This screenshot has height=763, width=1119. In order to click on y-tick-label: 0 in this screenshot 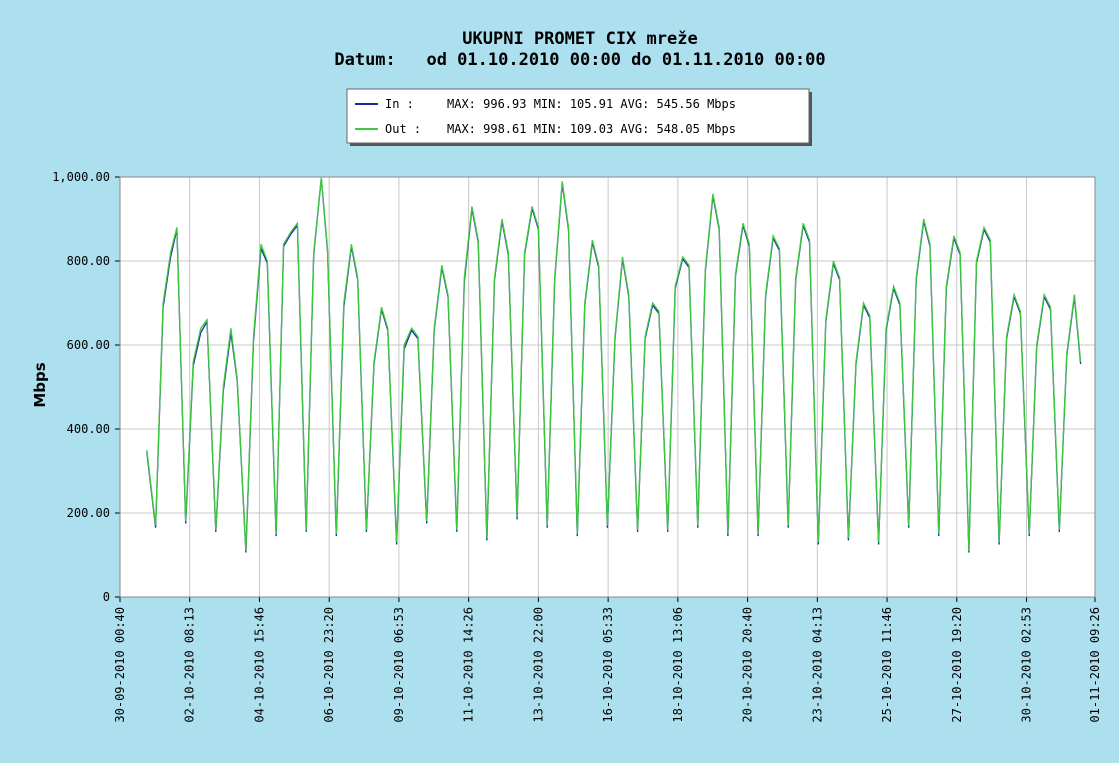, I will do `click(106, 597)`.